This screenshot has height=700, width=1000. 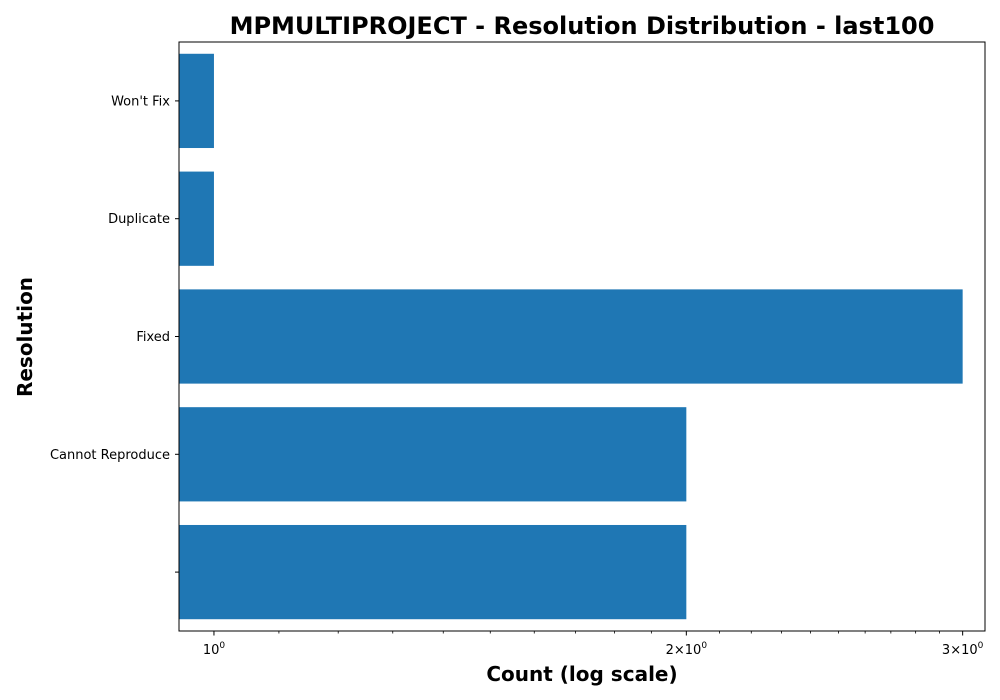 I want to click on y-tick-label: Won't Fix, so click(x=140, y=101).